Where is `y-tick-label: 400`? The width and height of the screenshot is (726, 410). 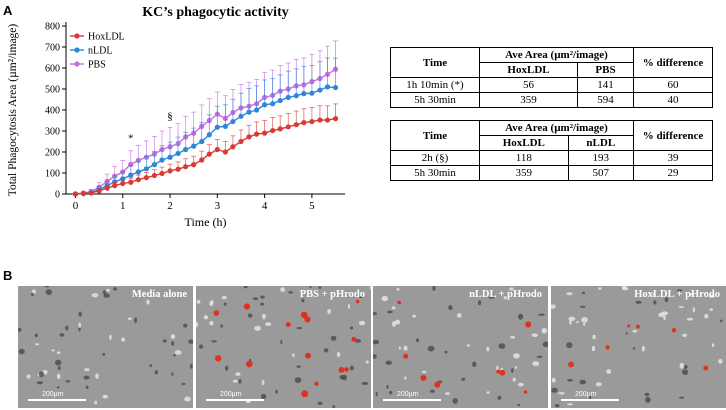
y-tick-label: 400 is located at coordinates (52, 111).